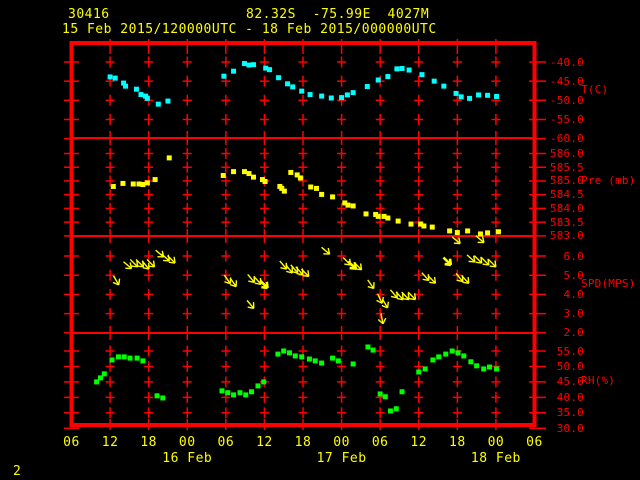  What do you see at coordinates (566, 139) in the screenshot?
I see `y-tick-label-T: -60.0` at bounding box center [566, 139].